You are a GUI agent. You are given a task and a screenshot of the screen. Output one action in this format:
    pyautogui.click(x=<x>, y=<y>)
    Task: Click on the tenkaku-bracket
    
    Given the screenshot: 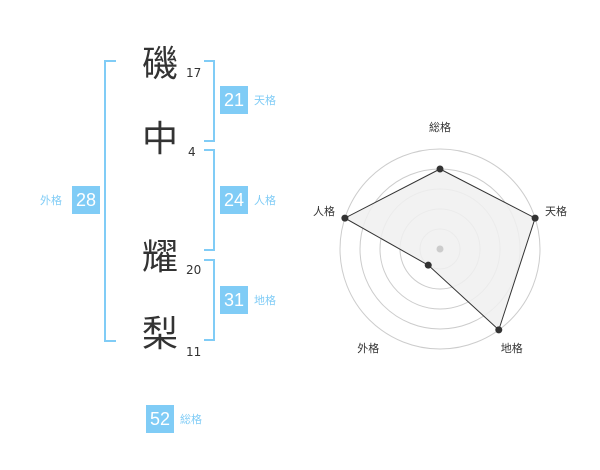 What is the action you would take?
    pyautogui.click(x=209, y=101)
    